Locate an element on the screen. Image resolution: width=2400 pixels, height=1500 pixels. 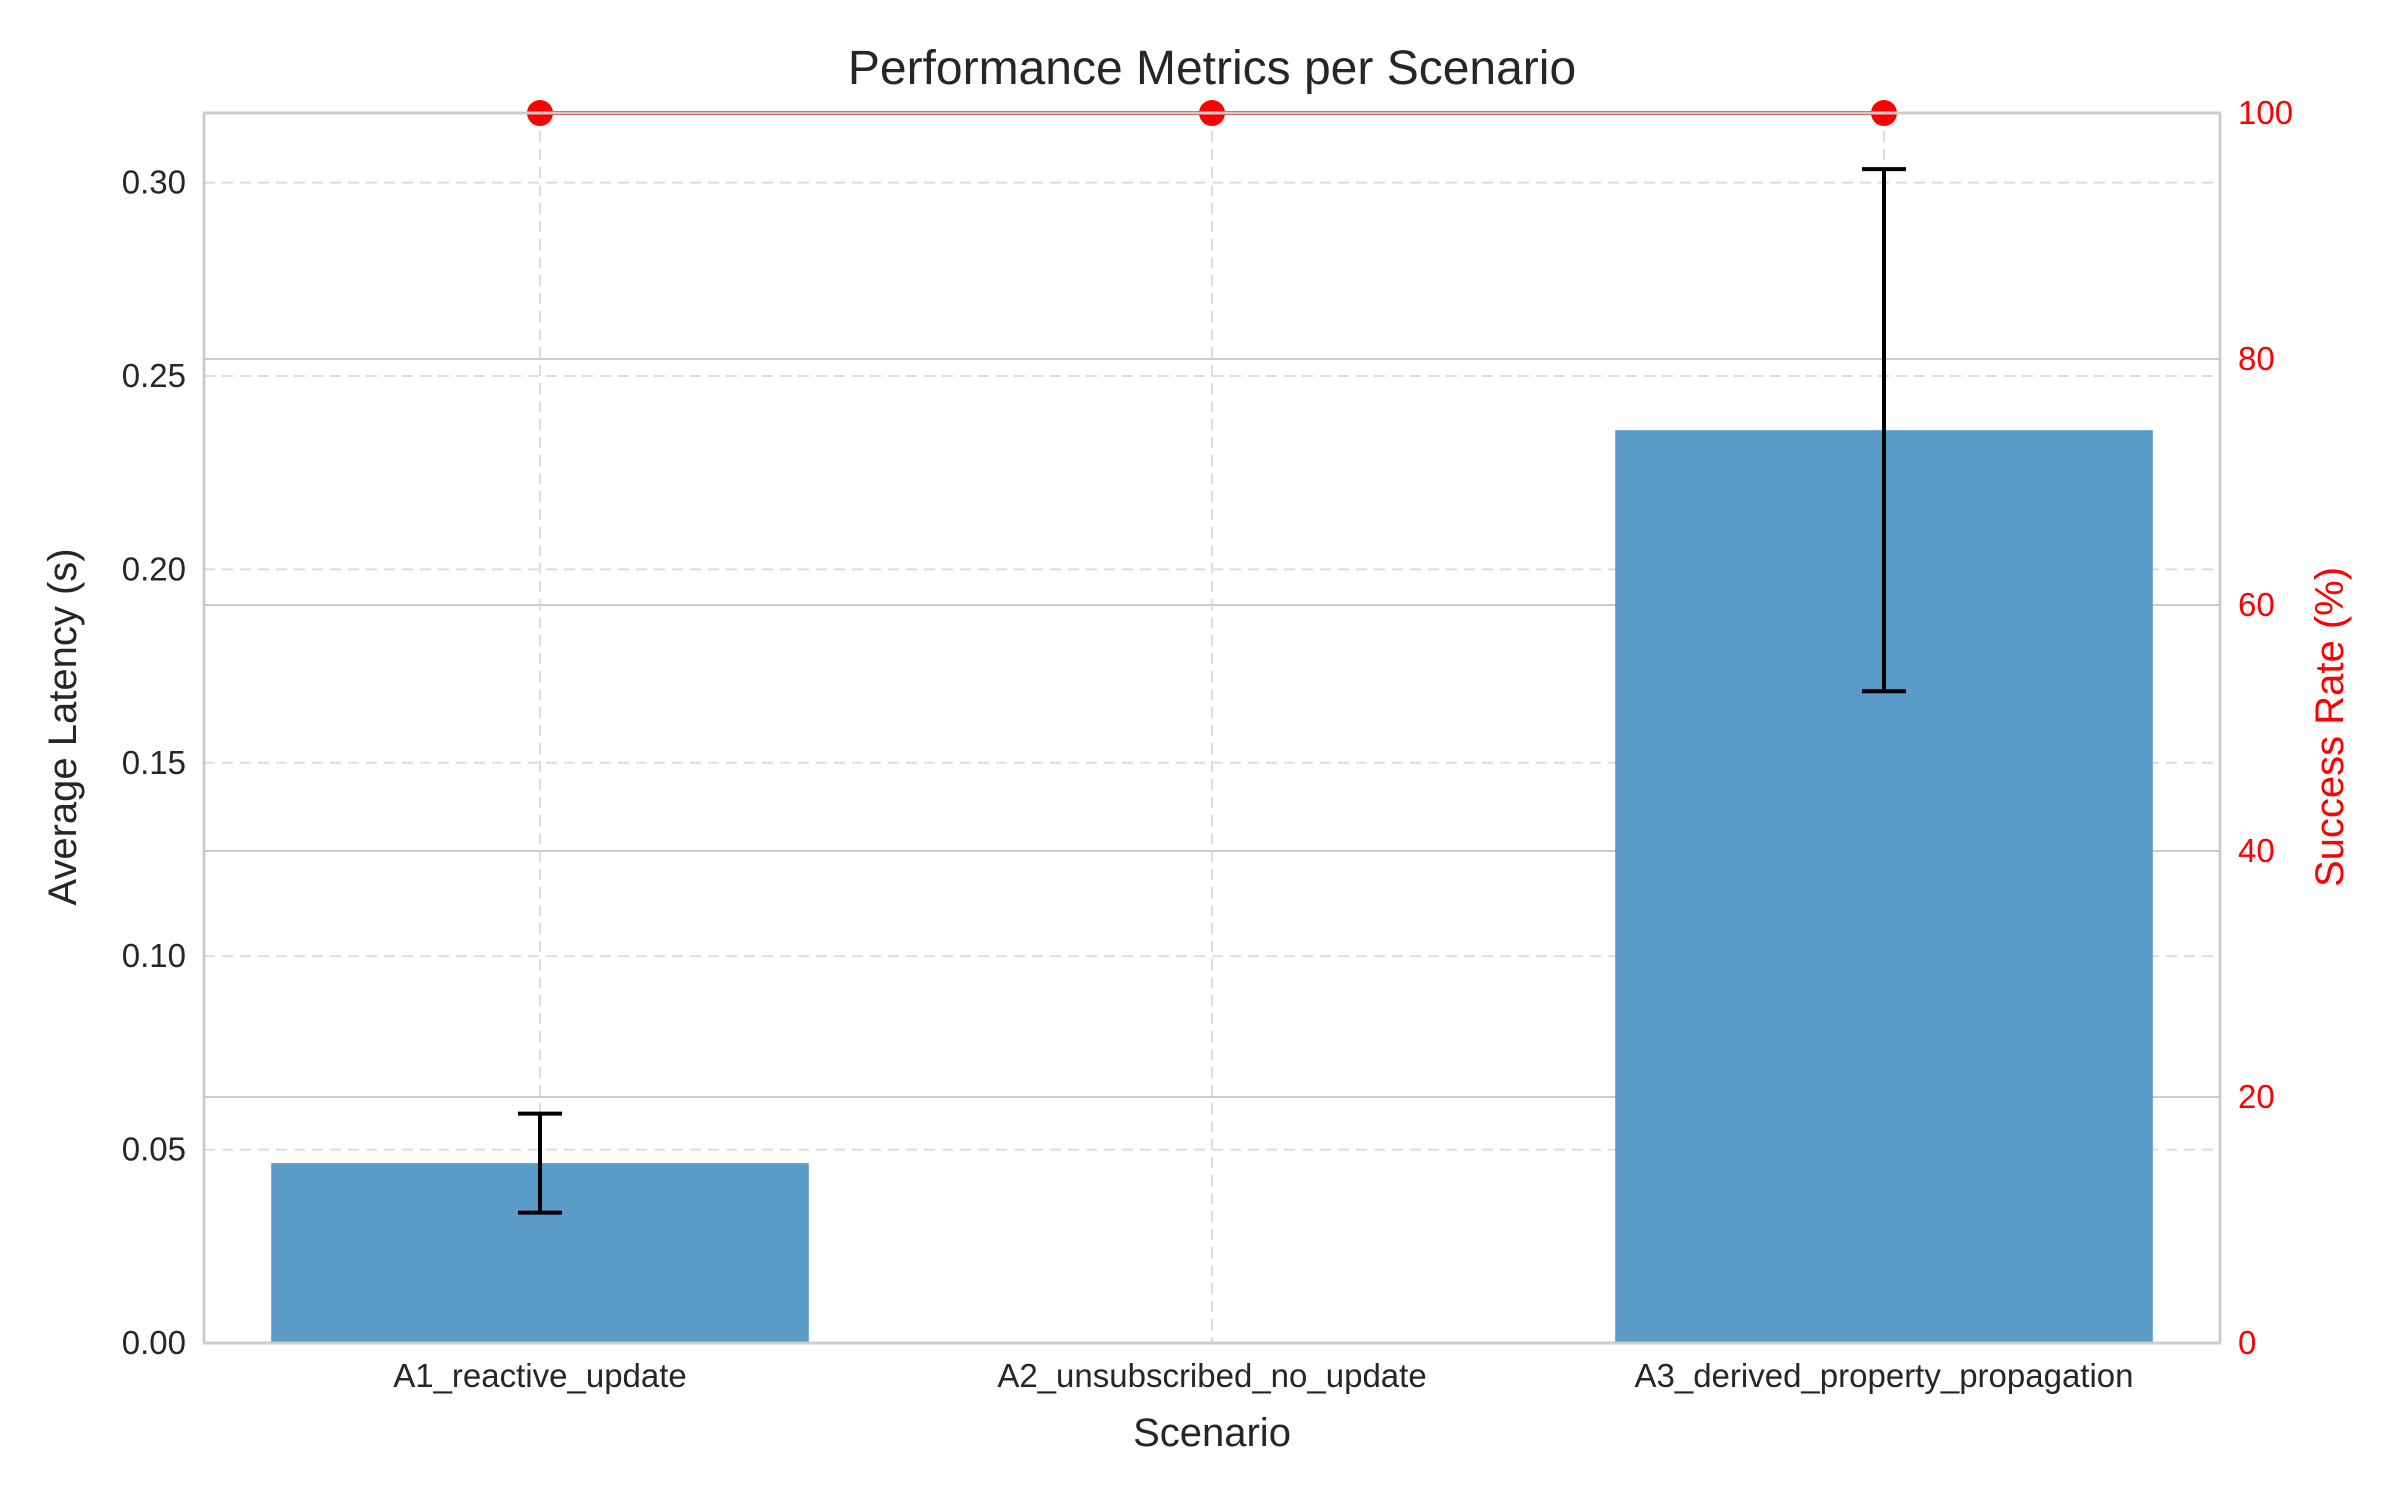
y-tick-label: 0.05 is located at coordinates (154, 1149).